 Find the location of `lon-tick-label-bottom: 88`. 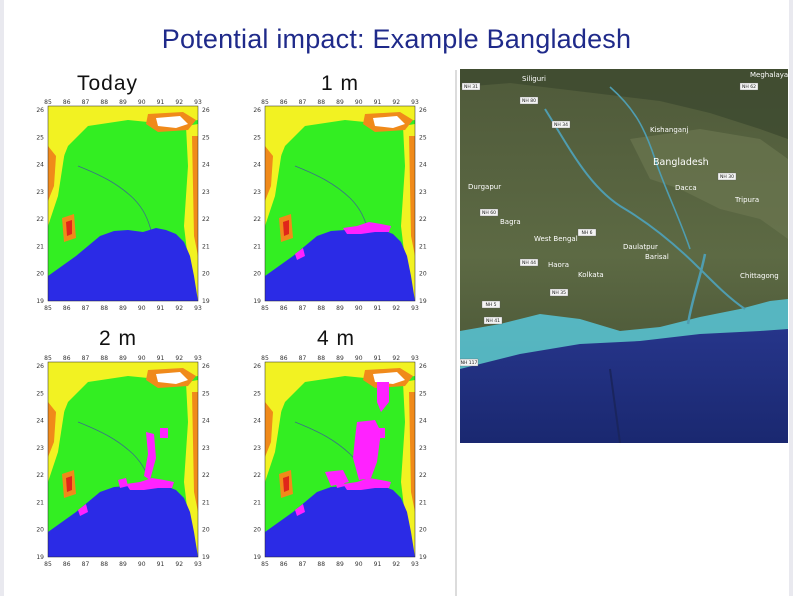

lon-tick-label-bottom: 88 is located at coordinates (104, 308).